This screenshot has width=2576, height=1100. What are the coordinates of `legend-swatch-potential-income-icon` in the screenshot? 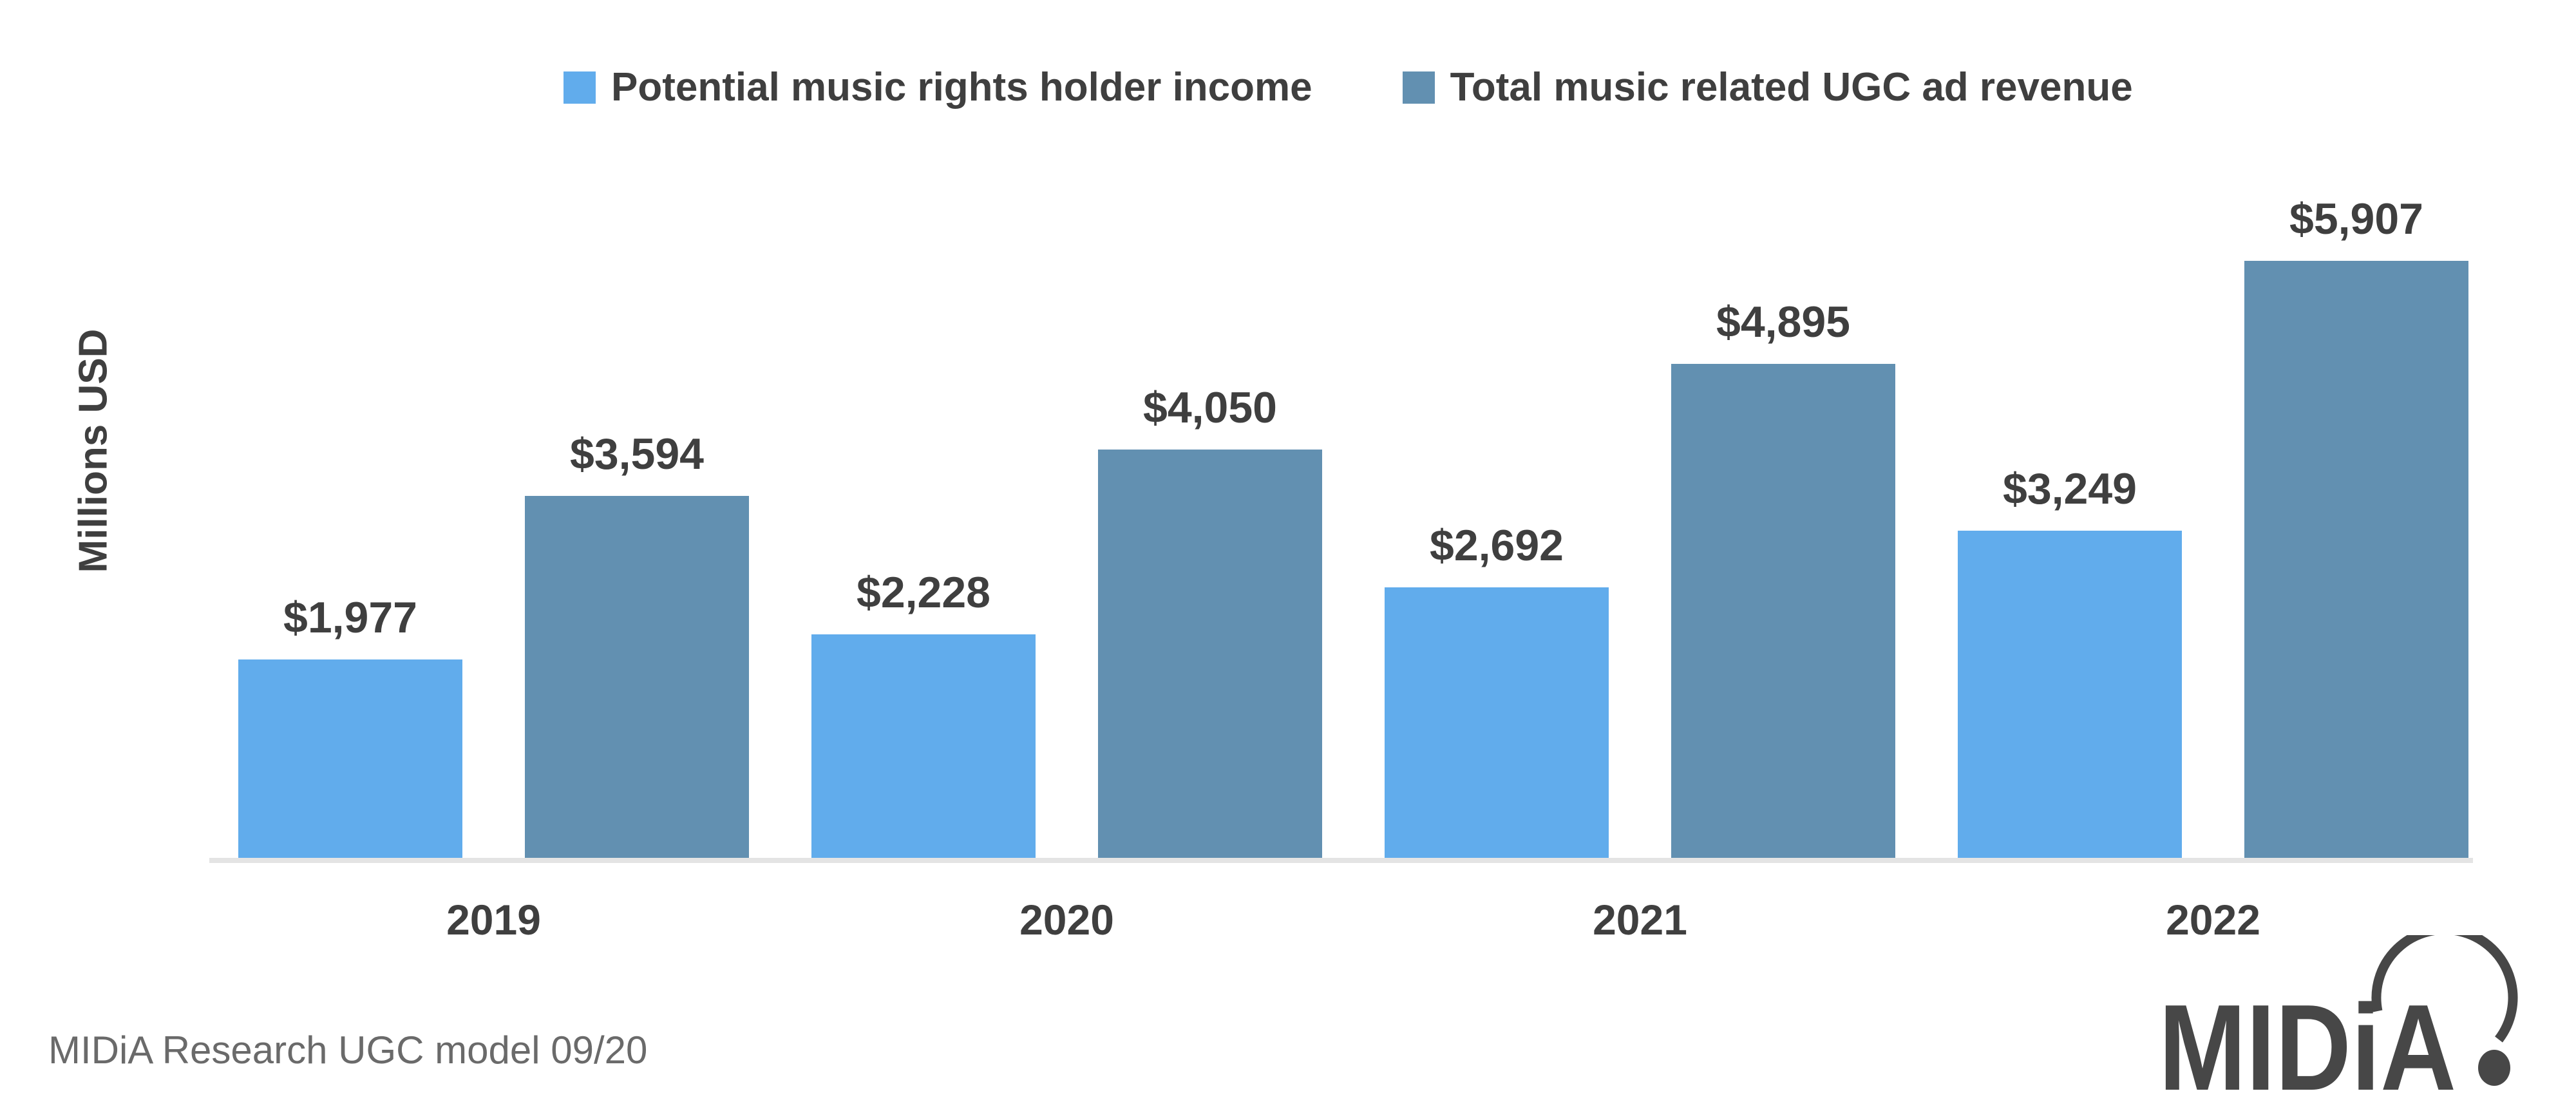 It's located at (580, 88).